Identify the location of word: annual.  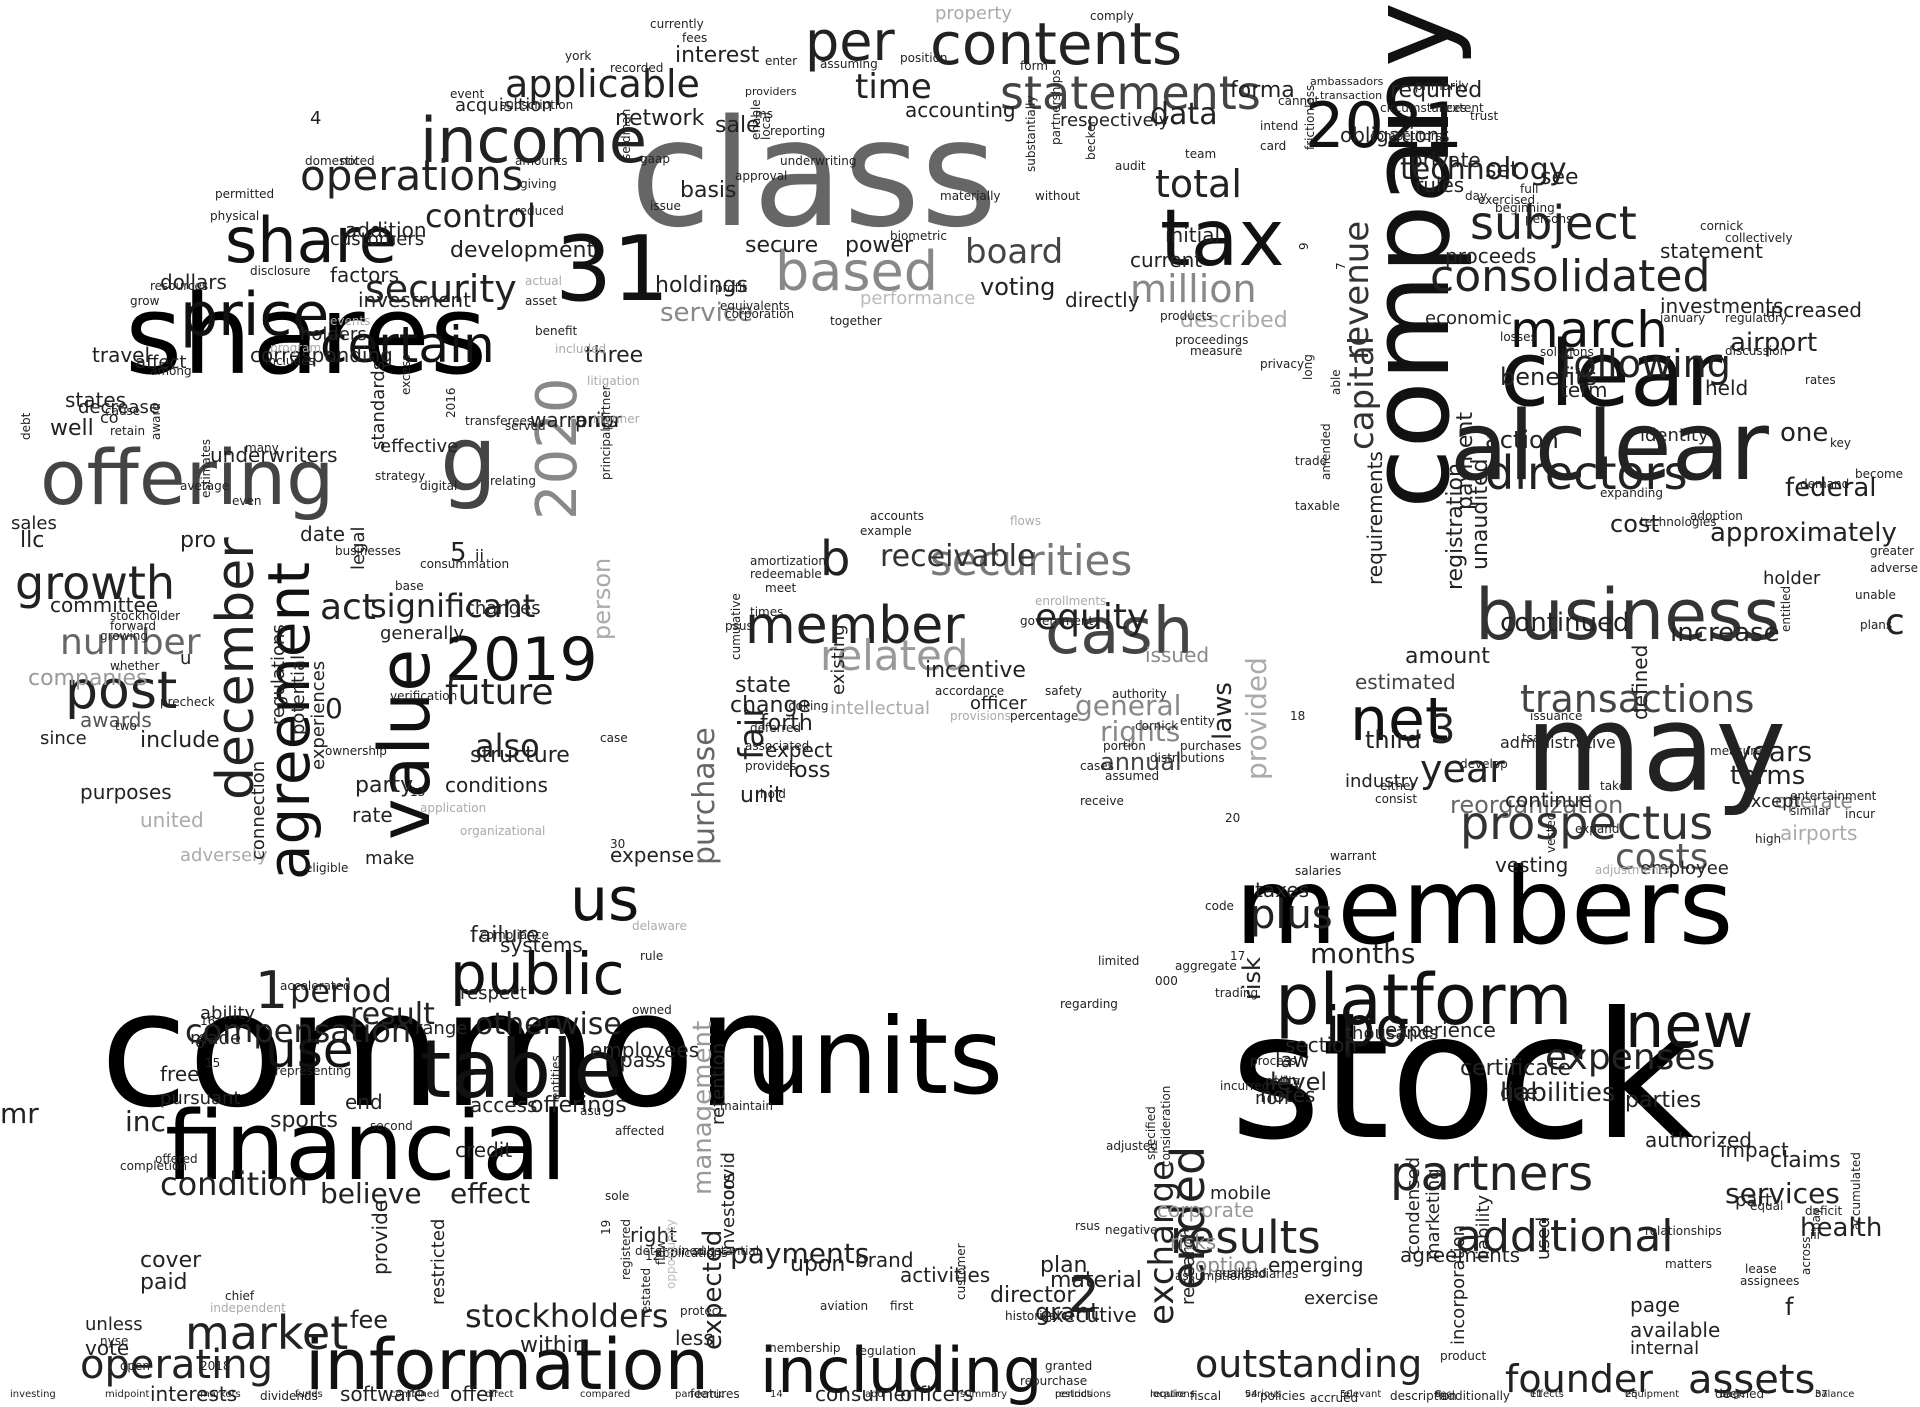
(1141, 762).